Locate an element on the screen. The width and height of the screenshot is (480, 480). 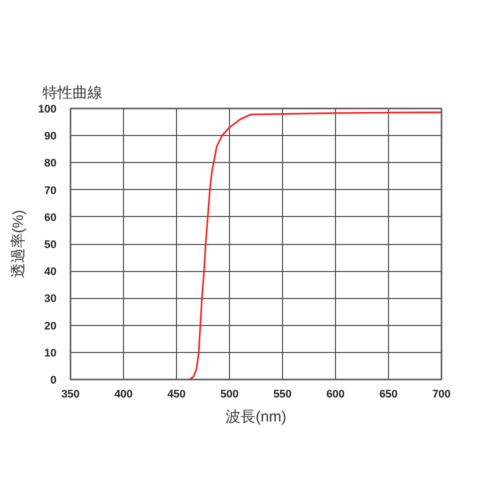
x-tick-label: 600 is located at coordinates (335, 394).